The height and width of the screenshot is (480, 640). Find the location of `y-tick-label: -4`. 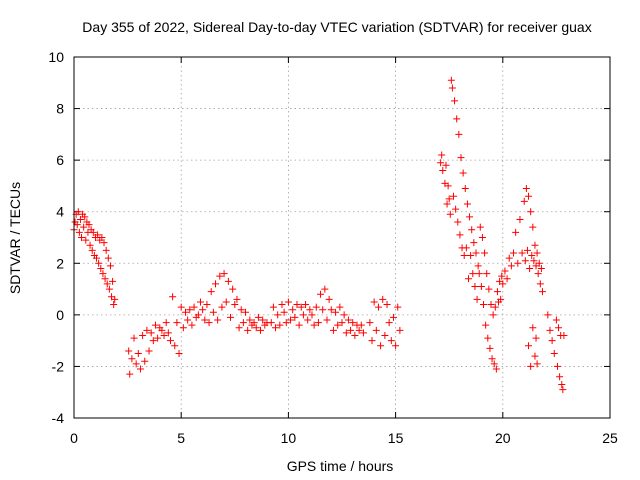

y-tick-label: -4 is located at coordinates (58, 418).